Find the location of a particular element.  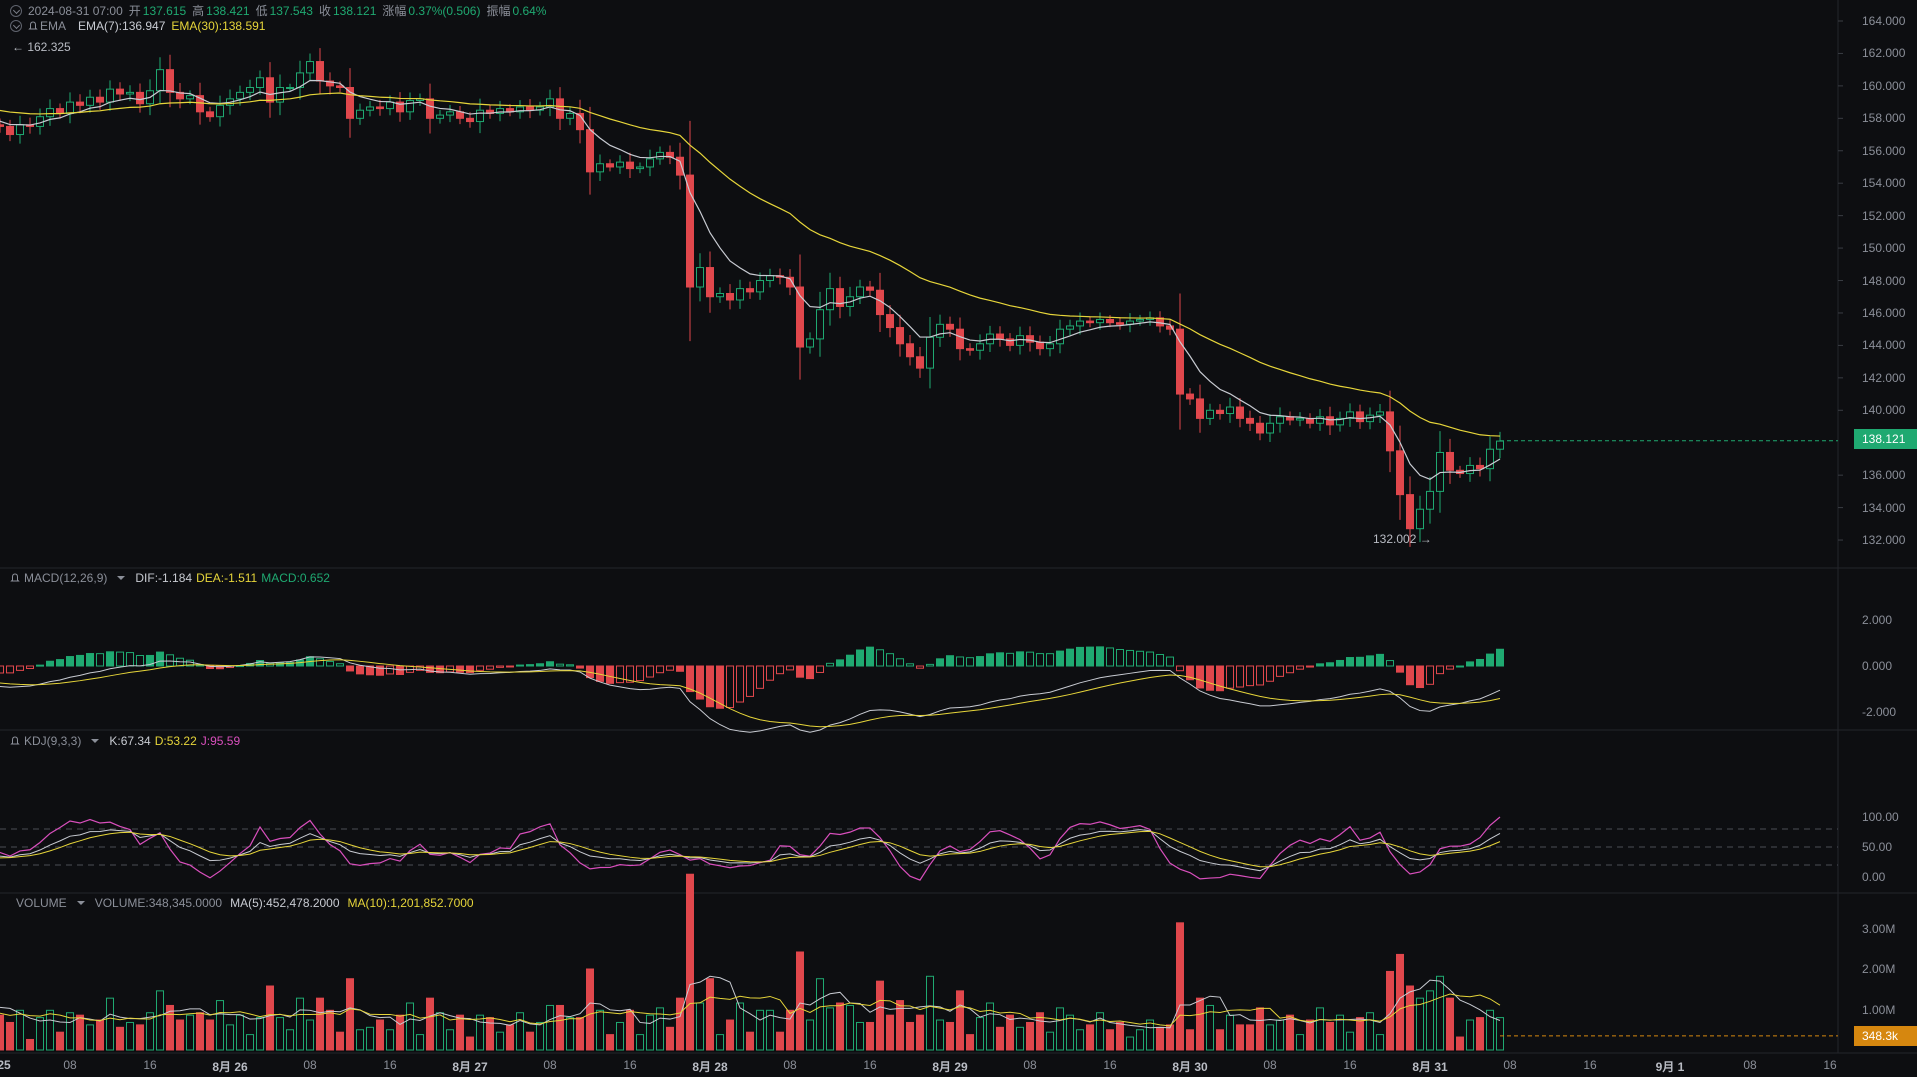

price-tick: 140.000 is located at coordinates (1884, 410).